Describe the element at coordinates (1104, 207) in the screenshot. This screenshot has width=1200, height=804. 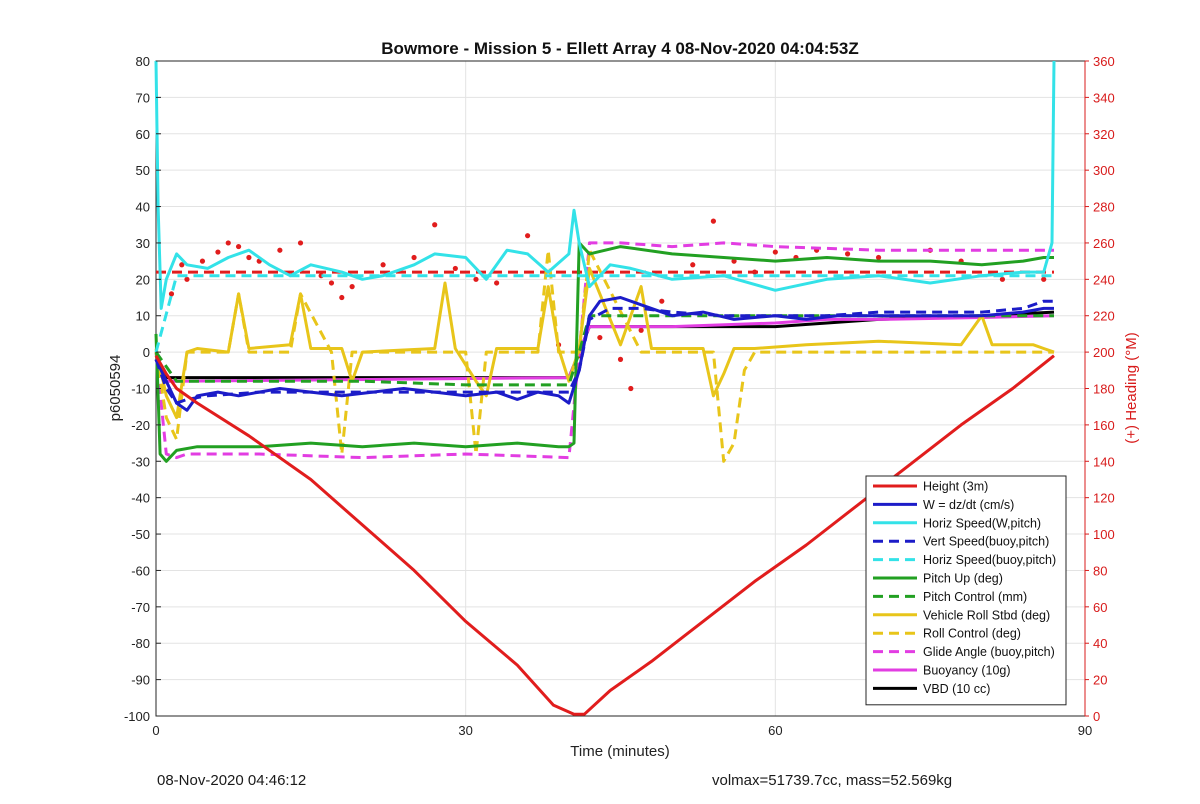
I see `y2-tick-label: 280` at that location.